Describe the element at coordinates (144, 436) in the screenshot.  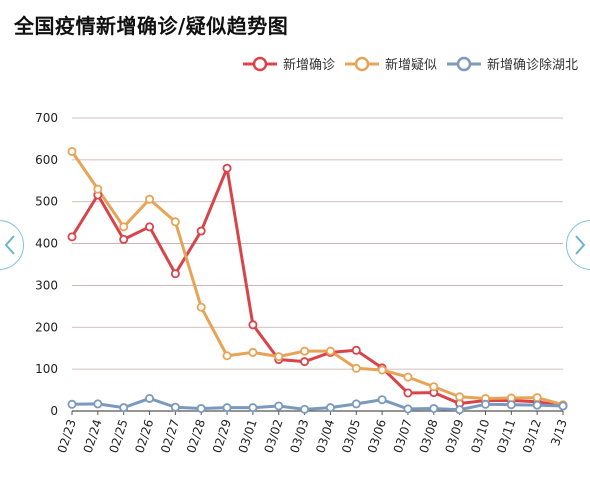
I see `x-tick-label-3: 02/26` at that location.